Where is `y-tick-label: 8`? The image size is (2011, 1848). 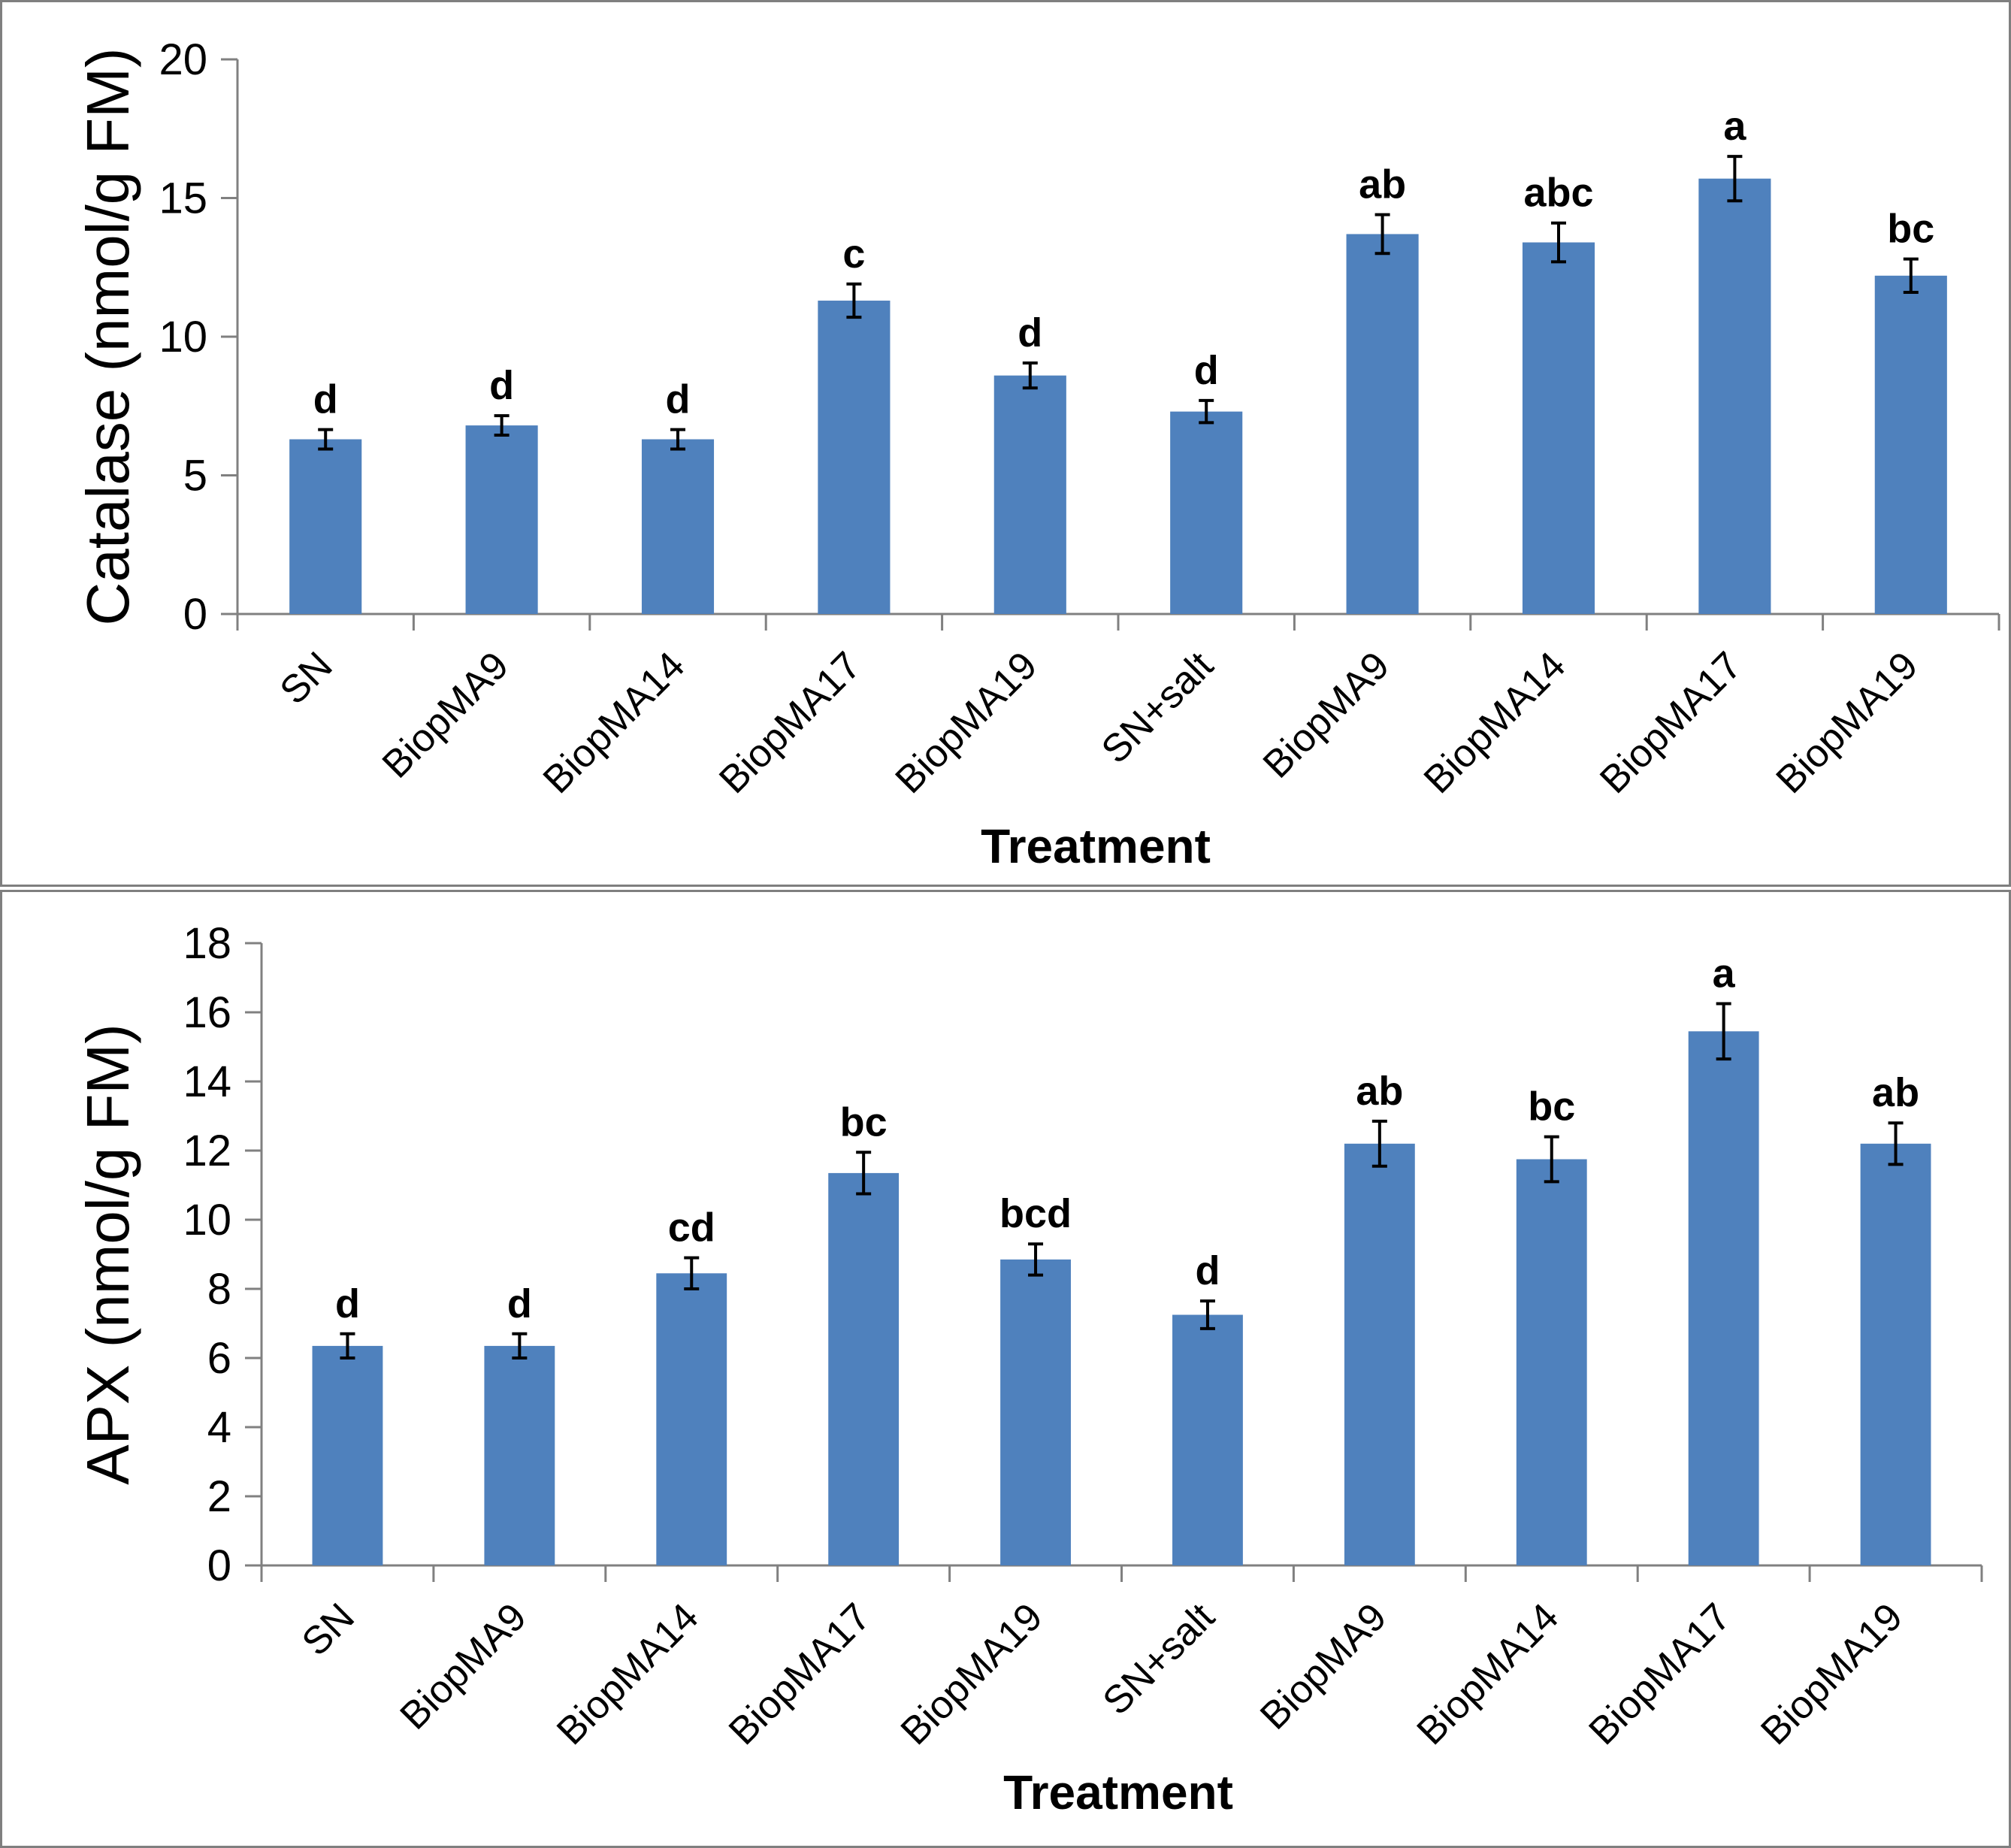
y-tick-label: 8 is located at coordinates (219, 1289).